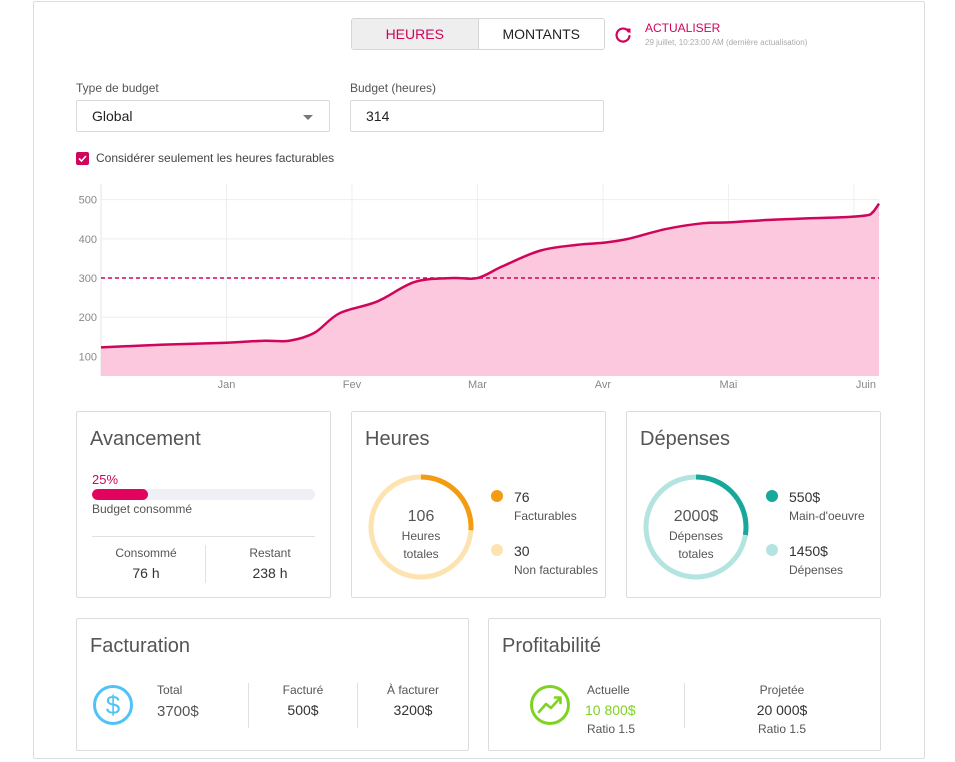 The width and height of the screenshot is (955, 762). What do you see at coordinates (541, 34) in the screenshot?
I see `toggle-amounts-button: MONTANTS` at bounding box center [541, 34].